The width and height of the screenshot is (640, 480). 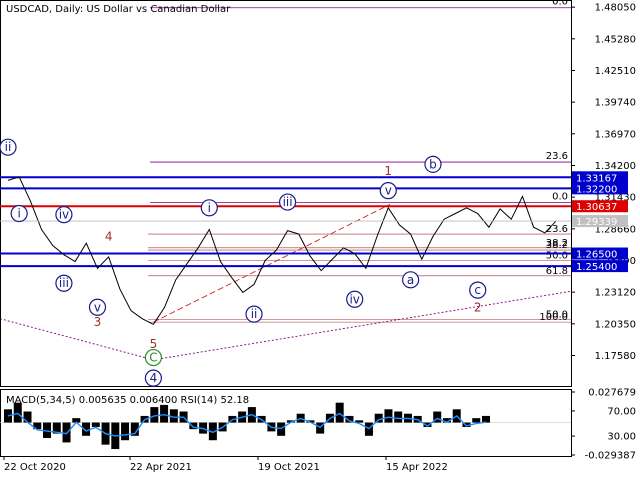 What do you see at coordinates (615, 198) in the screenshot?
I see `price-axis-tick-label: 1.31430` at bounding box center [615, 198].